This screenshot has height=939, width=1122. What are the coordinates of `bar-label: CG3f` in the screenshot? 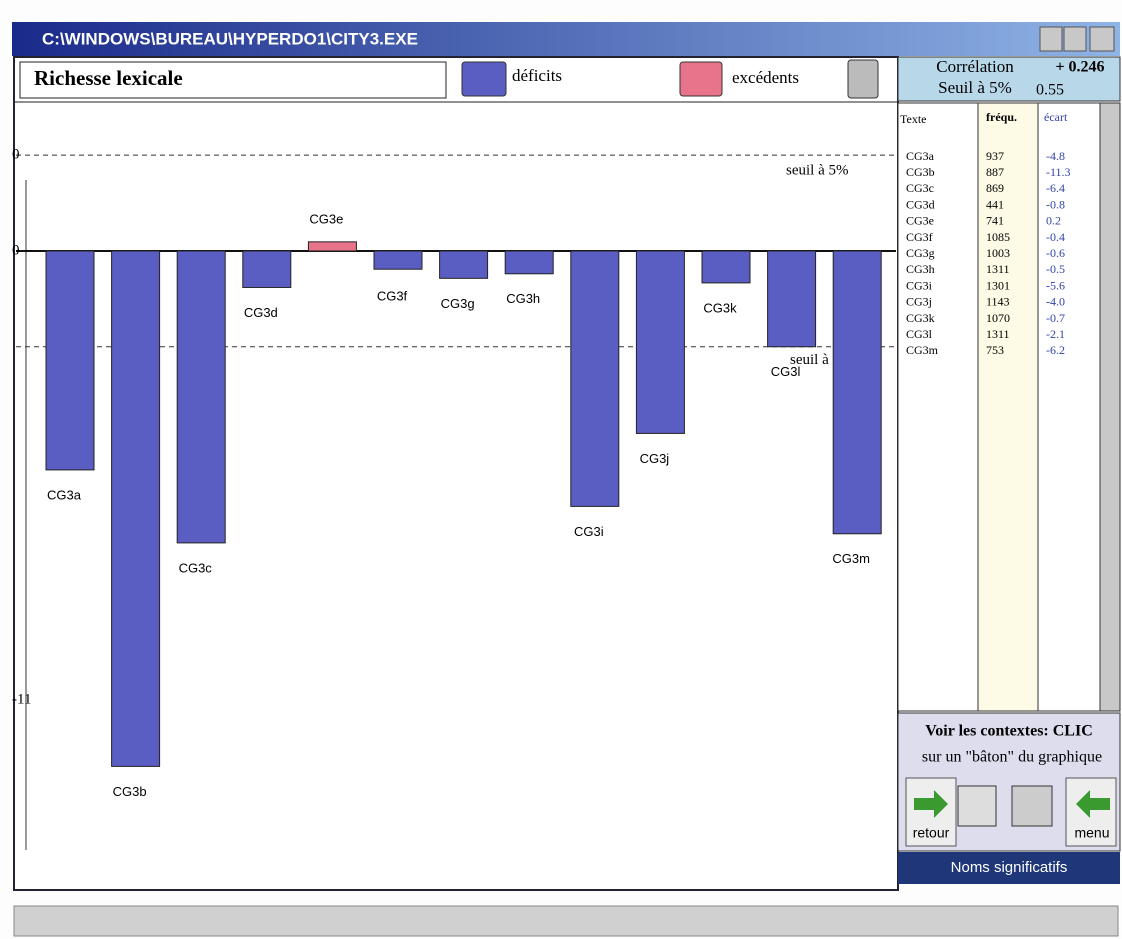 It's located at (392, 295).